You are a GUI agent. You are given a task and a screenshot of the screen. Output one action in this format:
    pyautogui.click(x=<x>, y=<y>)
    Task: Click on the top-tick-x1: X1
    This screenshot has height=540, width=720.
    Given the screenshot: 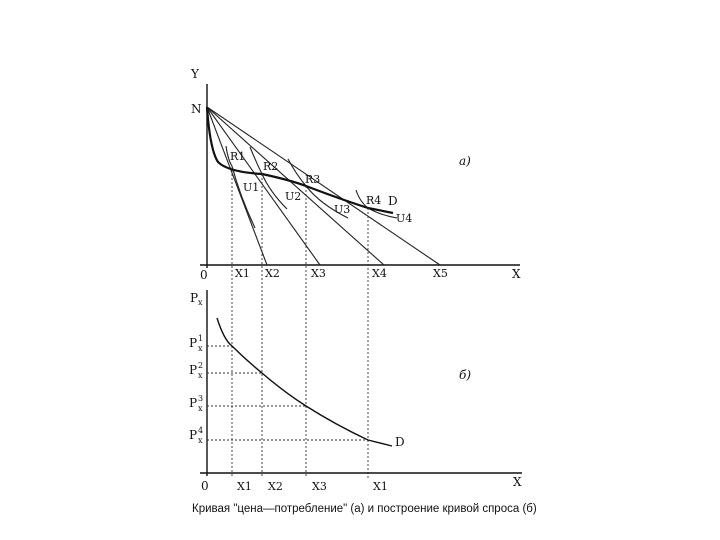 What is the action you would take?
    pyautogui.click(x=242, y=273)
    